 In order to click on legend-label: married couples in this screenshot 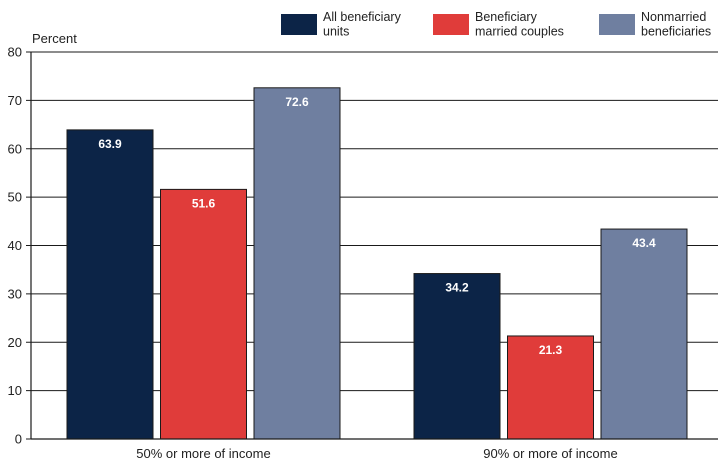, I will do `click(519, 32)`.